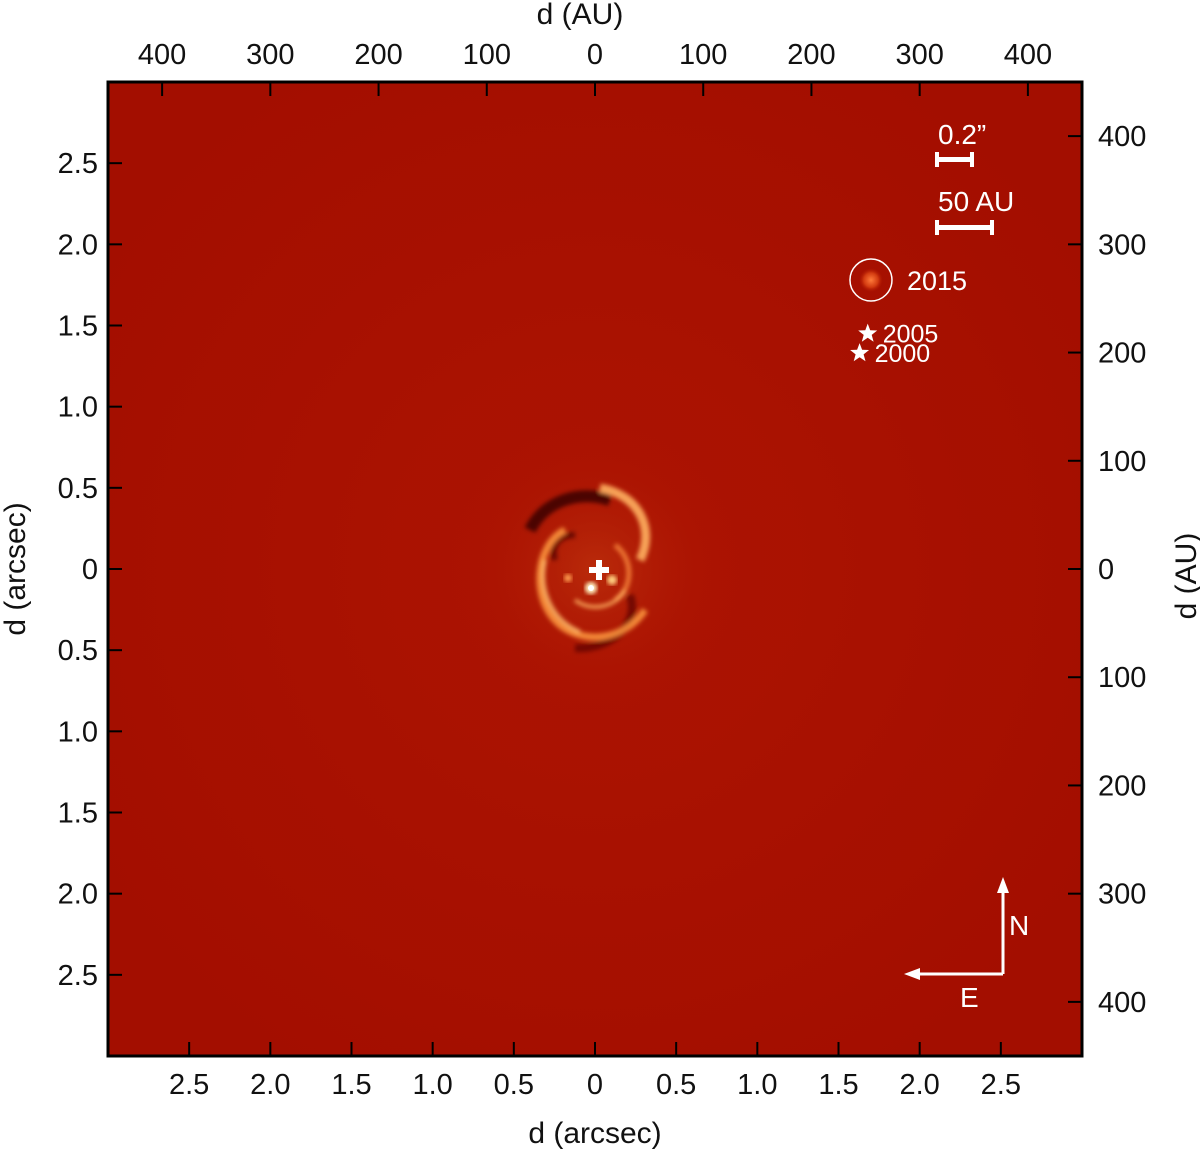 The height and width of the screenshot is (1151, 1200). Describe the element at coordinates (595, 1085) in the screenshot. I see `bottom-tick-label: 0` at that location.